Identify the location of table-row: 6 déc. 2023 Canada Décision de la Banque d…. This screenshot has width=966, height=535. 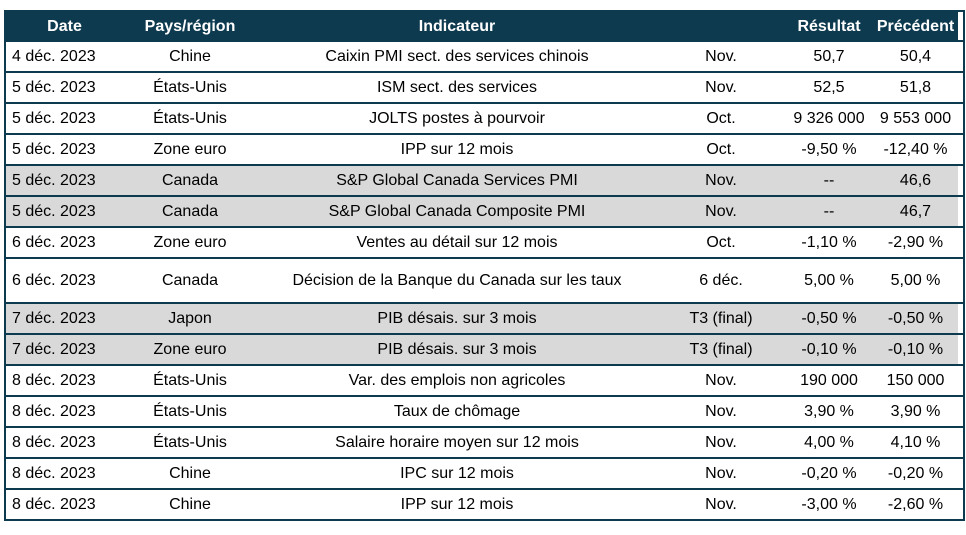
(484, 280).